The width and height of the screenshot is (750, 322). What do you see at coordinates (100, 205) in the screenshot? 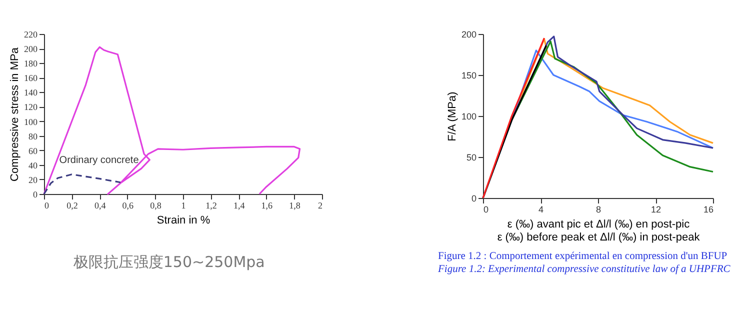
I see `x-tick-label: 0,4` at bounding box center [100, 205].